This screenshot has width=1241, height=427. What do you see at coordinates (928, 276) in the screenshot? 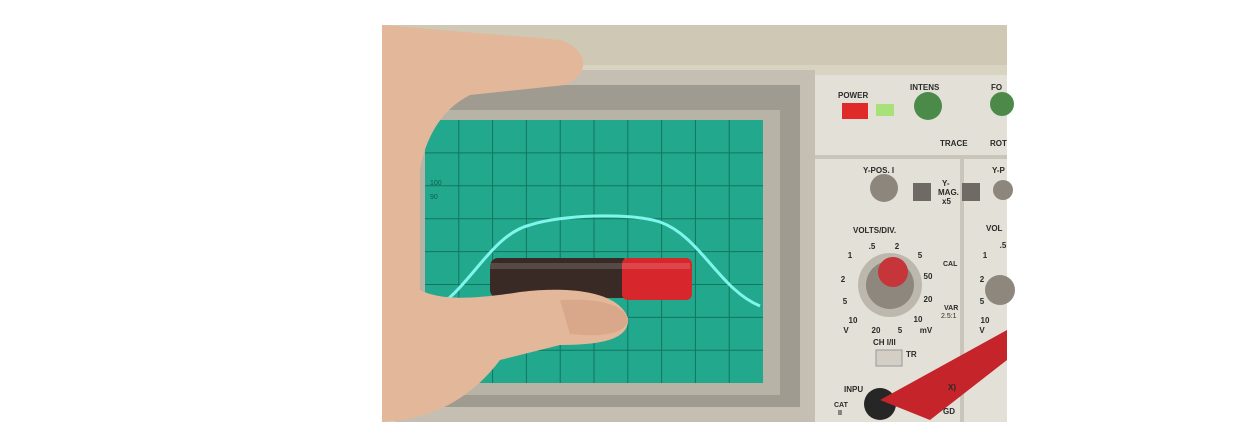
I see `dial-label: 50` at bounding box center [928, 276].